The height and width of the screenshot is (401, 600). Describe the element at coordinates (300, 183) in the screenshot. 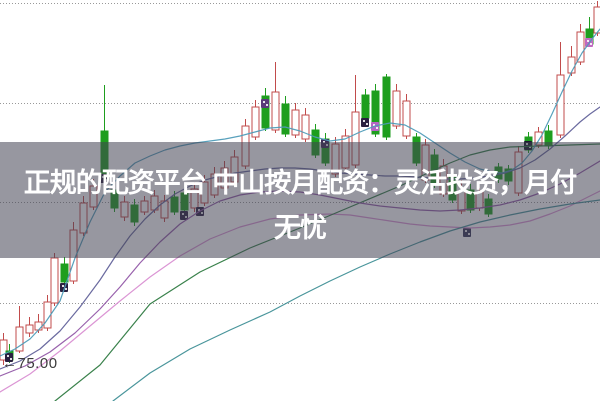

I see `overlay-title-line1: 正规的配资平台 中山按月配资：灵活投资，月付` at that location.